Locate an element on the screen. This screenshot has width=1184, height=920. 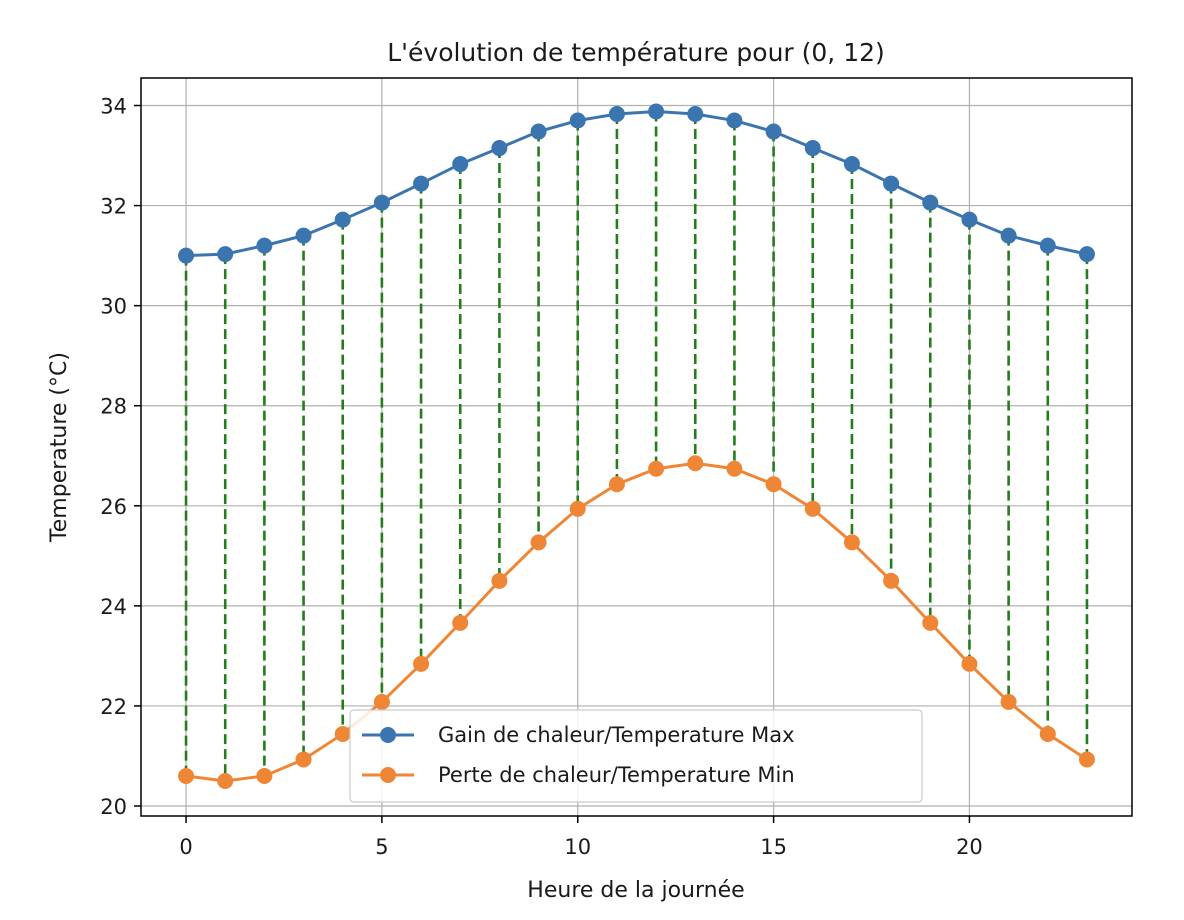
x-axis-title: Heure de la journée is located at coordinates (635, 890).